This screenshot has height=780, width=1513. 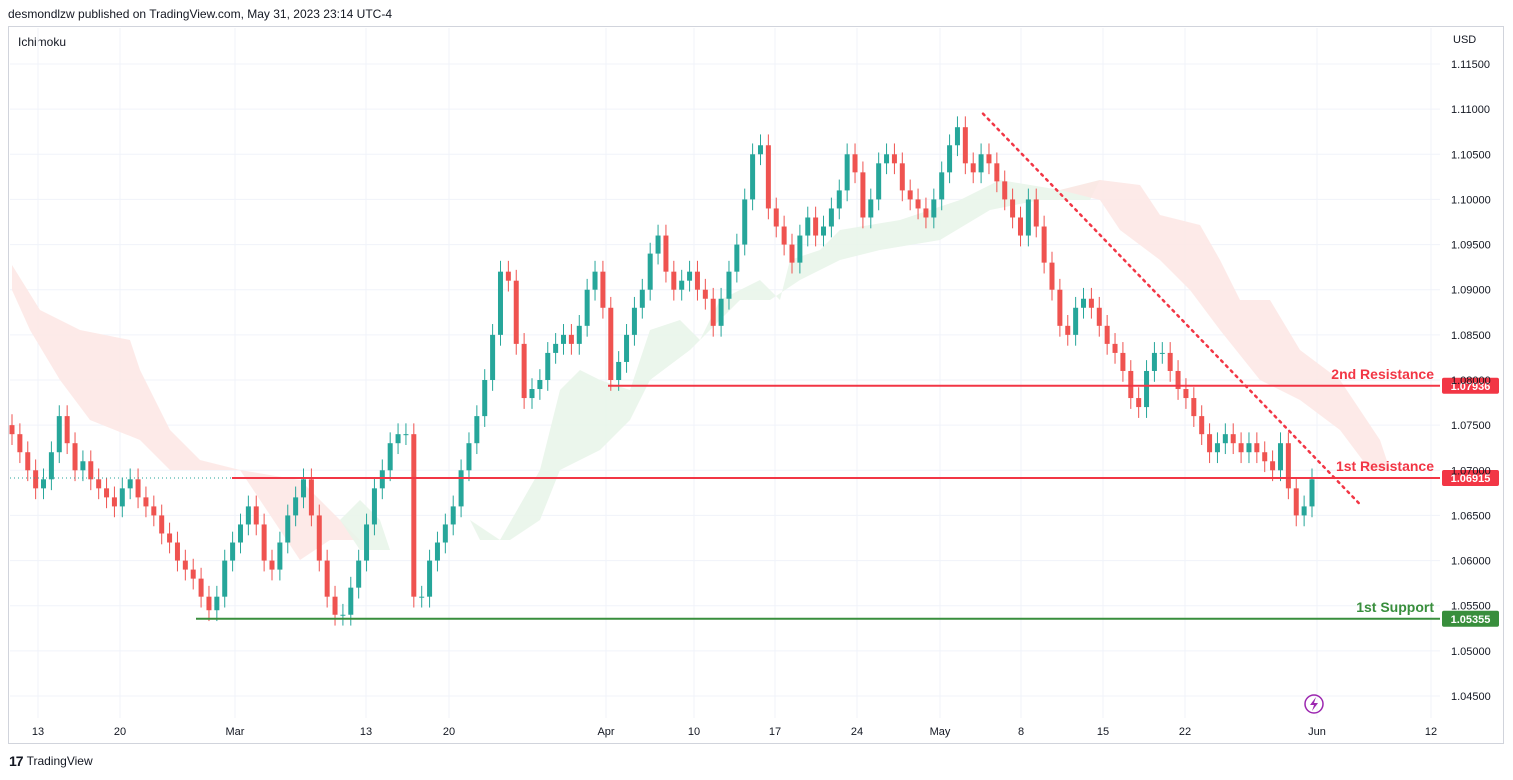 What do you see at coordinates (51, 761) in the screenshot?
I see `footer-brand: 17 TradingView` at bounding box center [51, 761].